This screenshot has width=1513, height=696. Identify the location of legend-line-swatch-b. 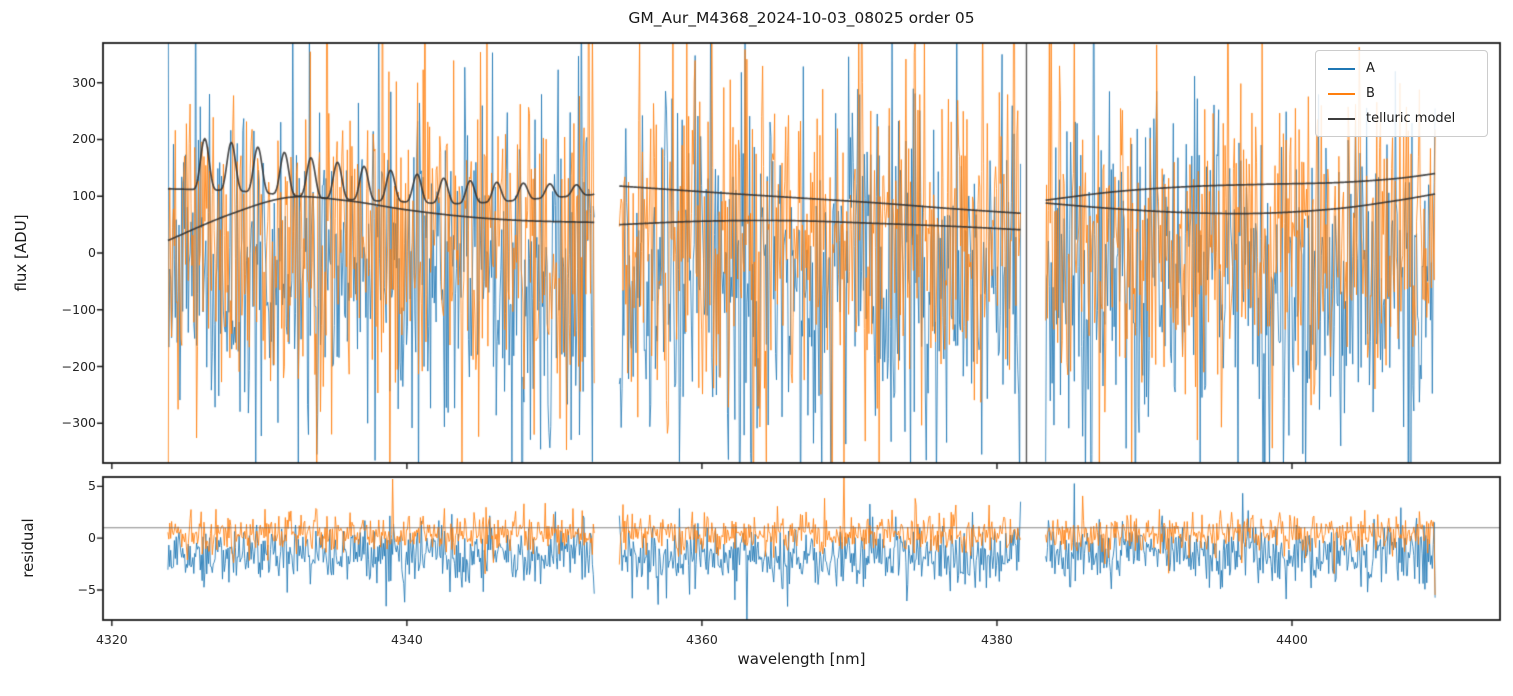
(1341, 93).